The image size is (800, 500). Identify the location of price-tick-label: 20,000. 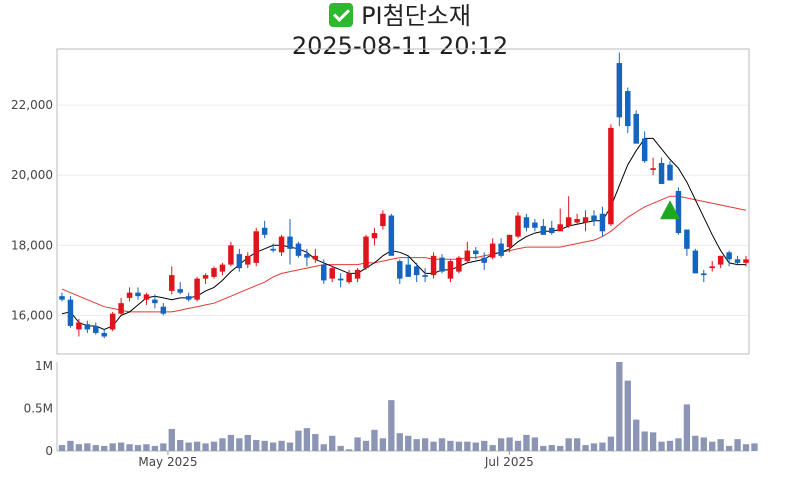
(32, 175).